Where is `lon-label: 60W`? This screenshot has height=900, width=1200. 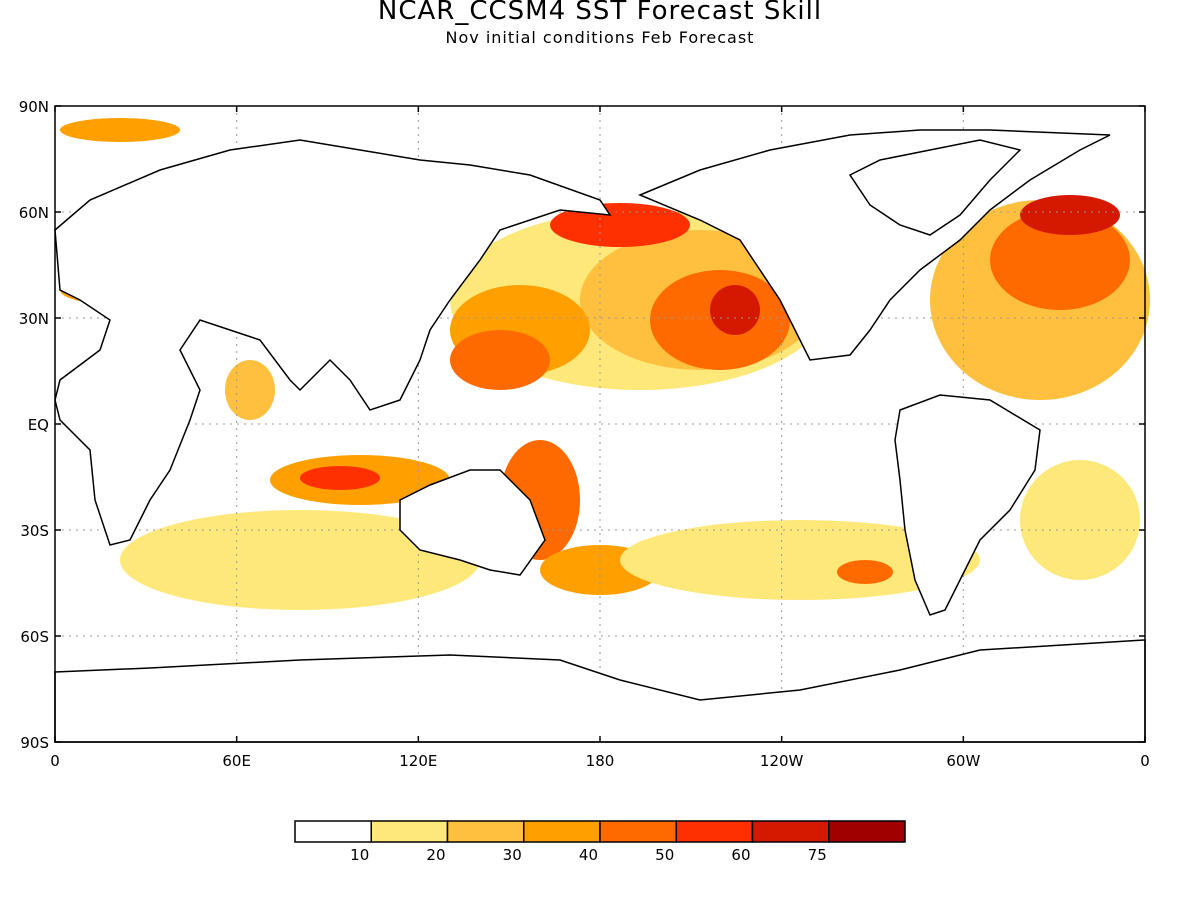
lon-label: 60W is located at coordinates (963, 761).